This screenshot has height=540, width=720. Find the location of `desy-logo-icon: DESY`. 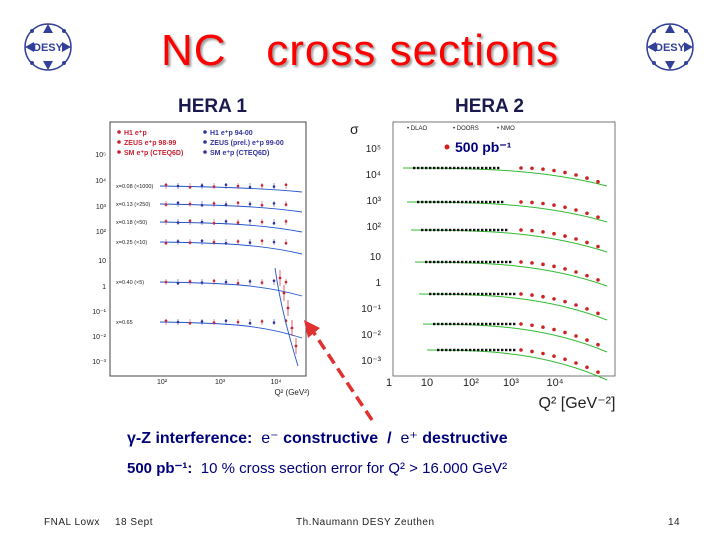

desy-logo-icon: DESY is located at coordinates (48, 47).